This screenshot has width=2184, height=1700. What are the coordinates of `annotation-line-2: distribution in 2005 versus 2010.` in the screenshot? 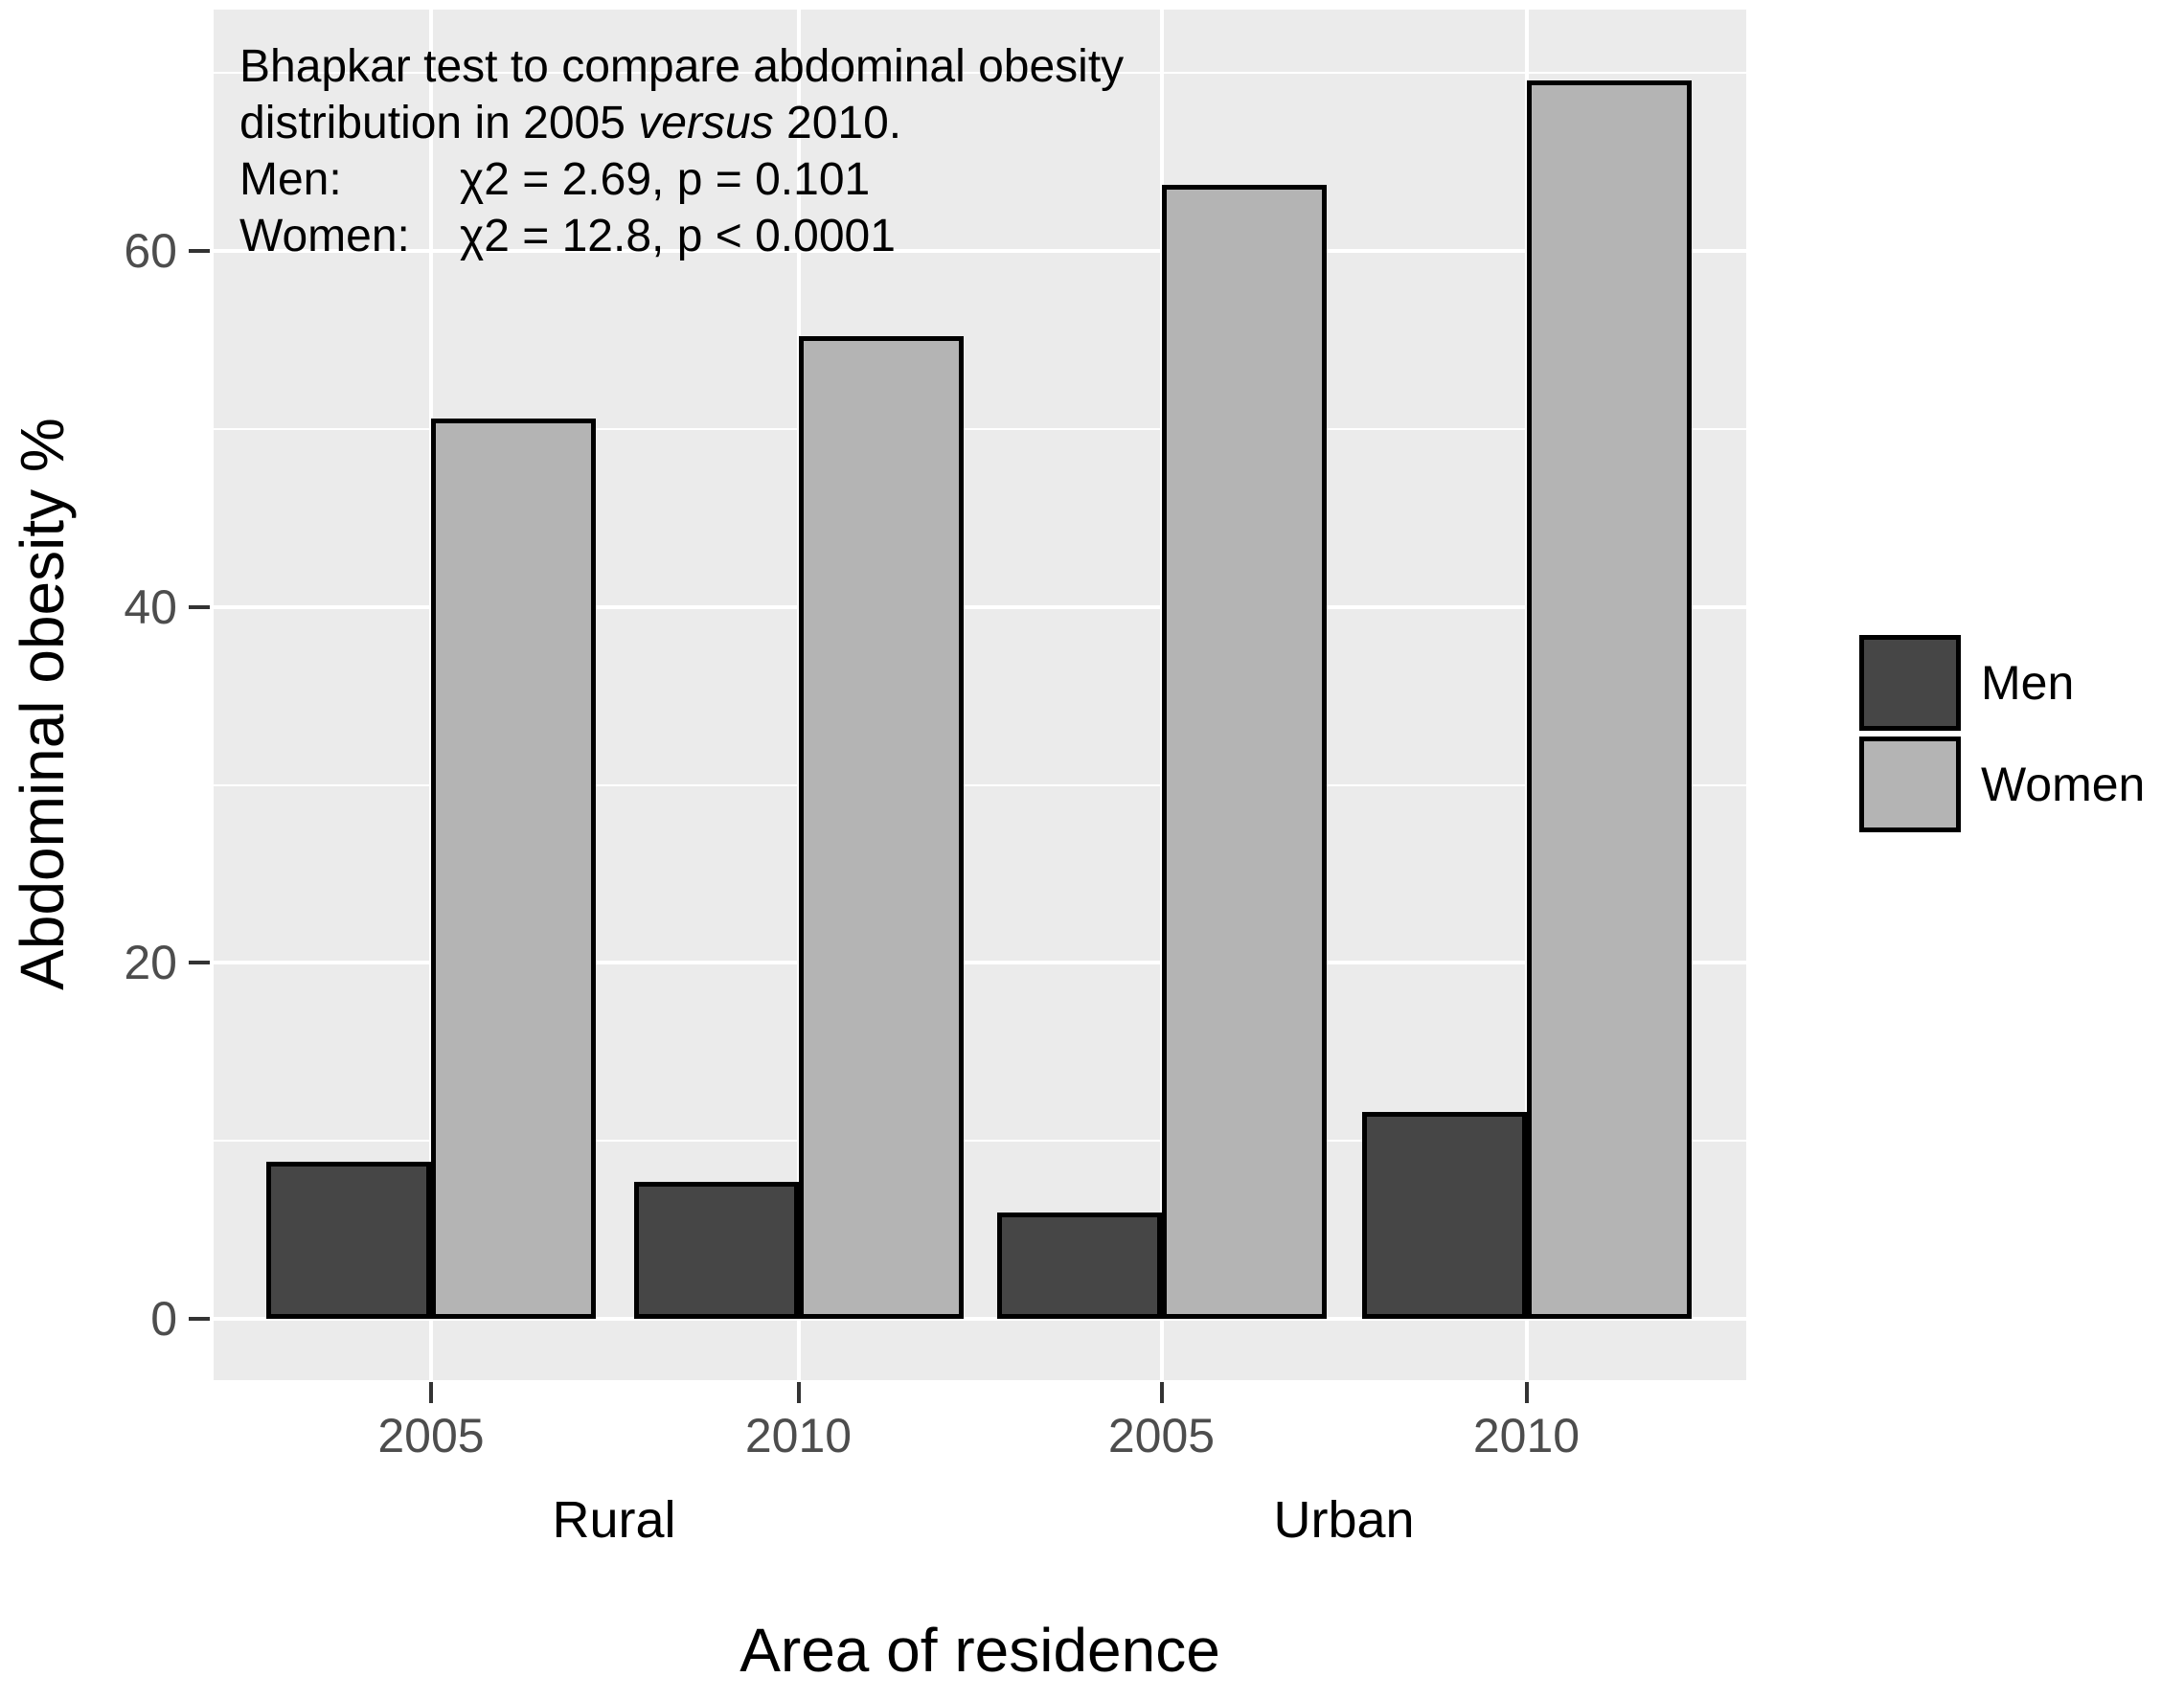 It's located at (681, 123).